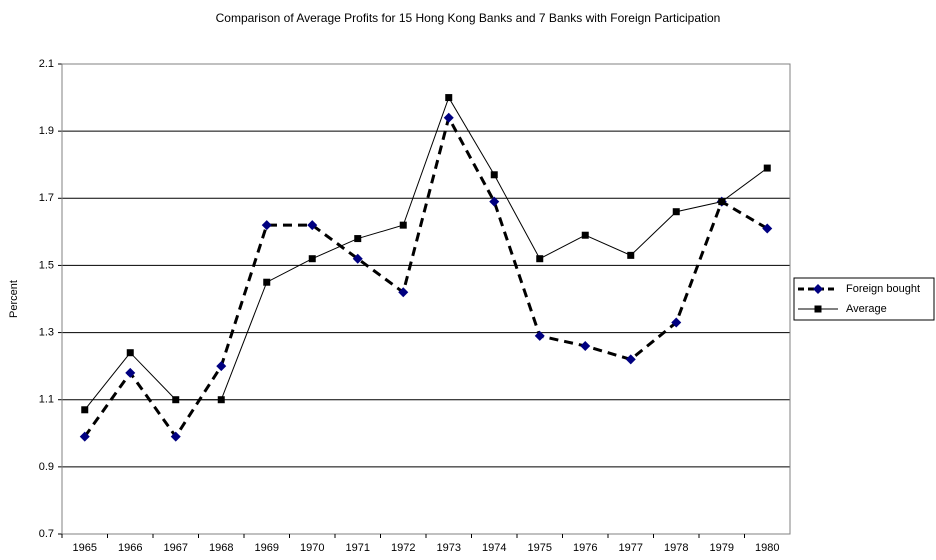  What do you see at coordinates (866, 309) in the screenshot?
I see `legend-label: Average` at bounding box center [866, 309].